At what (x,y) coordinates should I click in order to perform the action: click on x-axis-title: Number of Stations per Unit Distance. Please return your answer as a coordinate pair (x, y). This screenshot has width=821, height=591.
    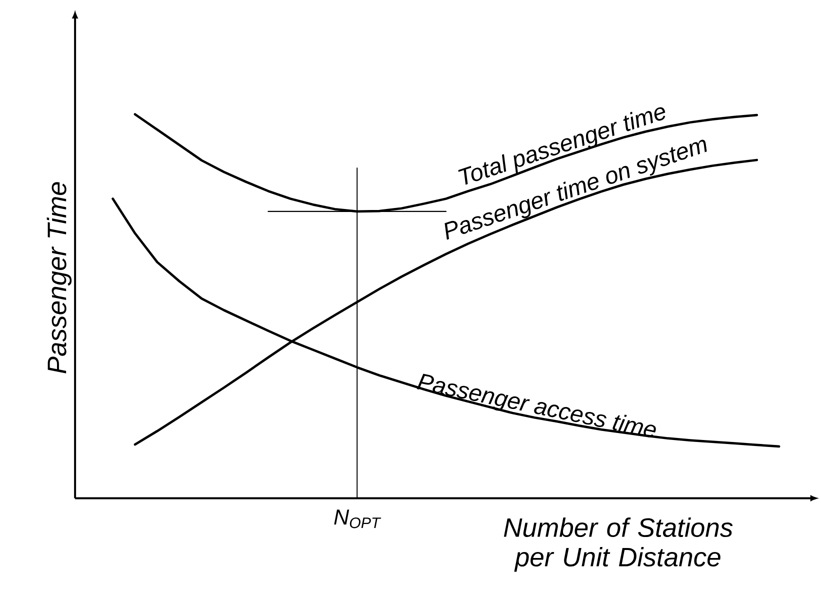
    Looking at the image, I should click on (618, 545).